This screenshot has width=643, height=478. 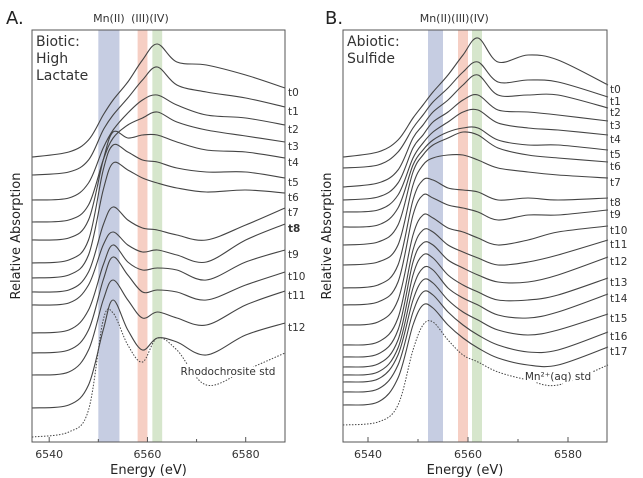 What do you see at coordinates (52, 59) in the screenshot?
I see `panel-title-line: High` at bounding box center [52, 59].